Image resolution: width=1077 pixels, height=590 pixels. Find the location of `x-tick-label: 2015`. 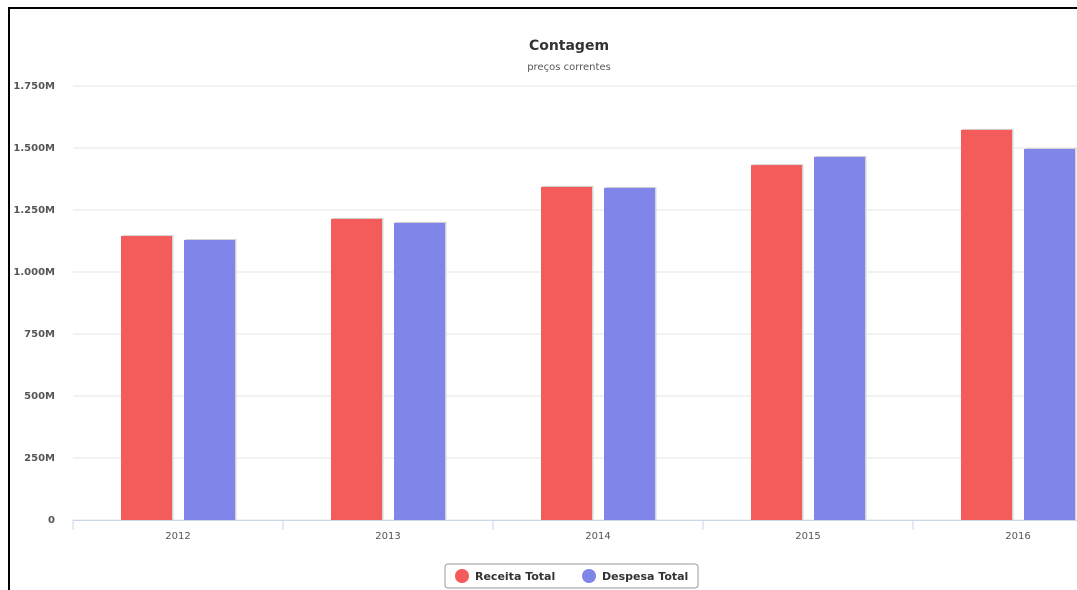

x-tick-label: 2015 is located at coordinates (807, 536).